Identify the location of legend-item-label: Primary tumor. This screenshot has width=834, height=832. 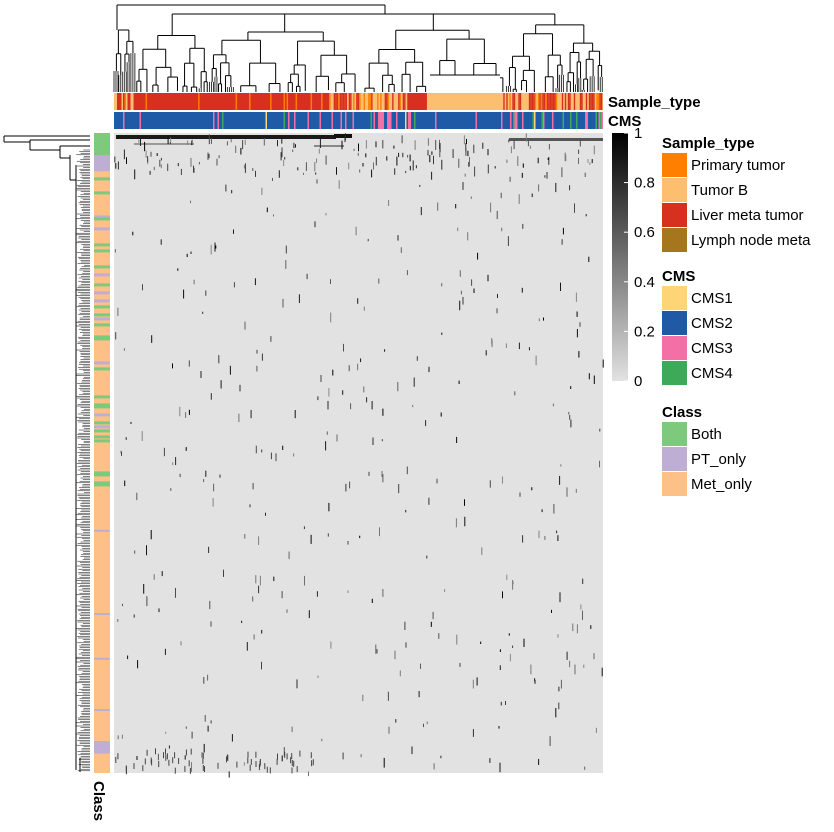
(738, 165).